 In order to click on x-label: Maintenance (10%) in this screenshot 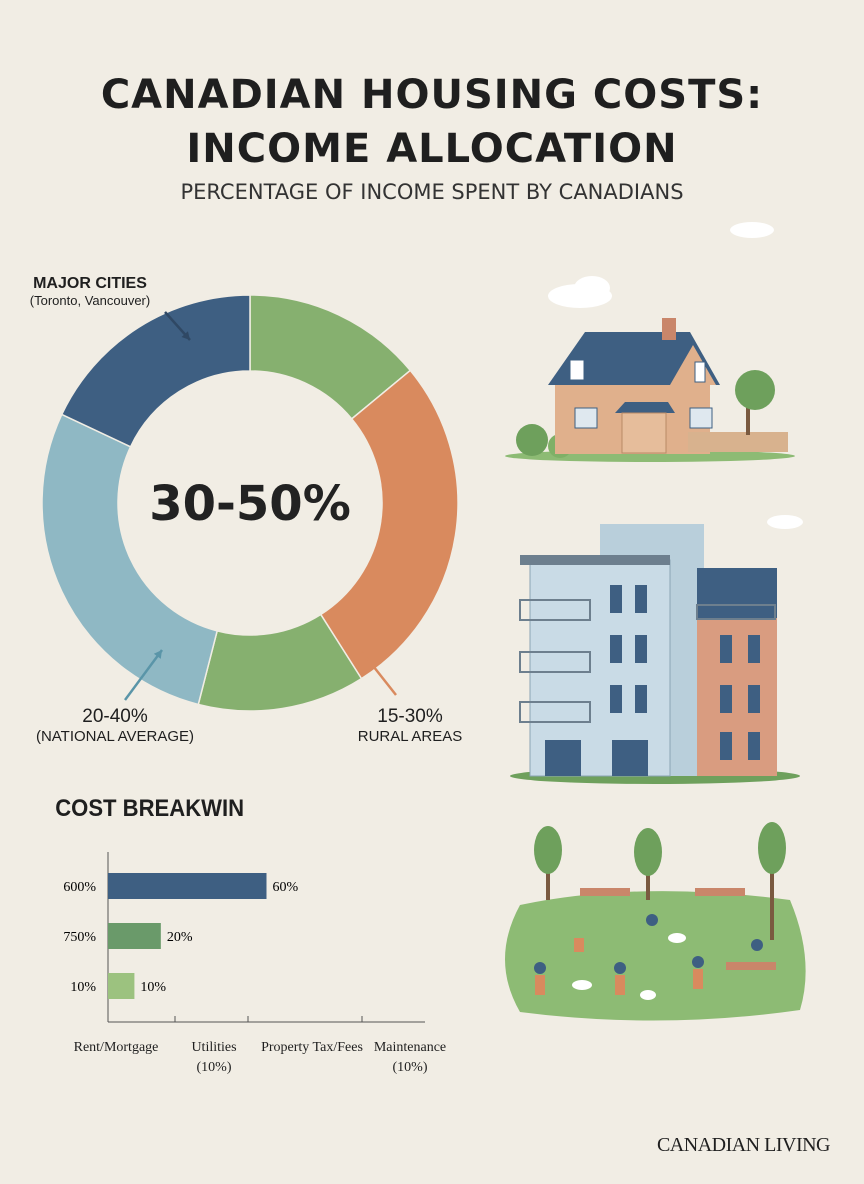, I will do `click(410, 1057)`.